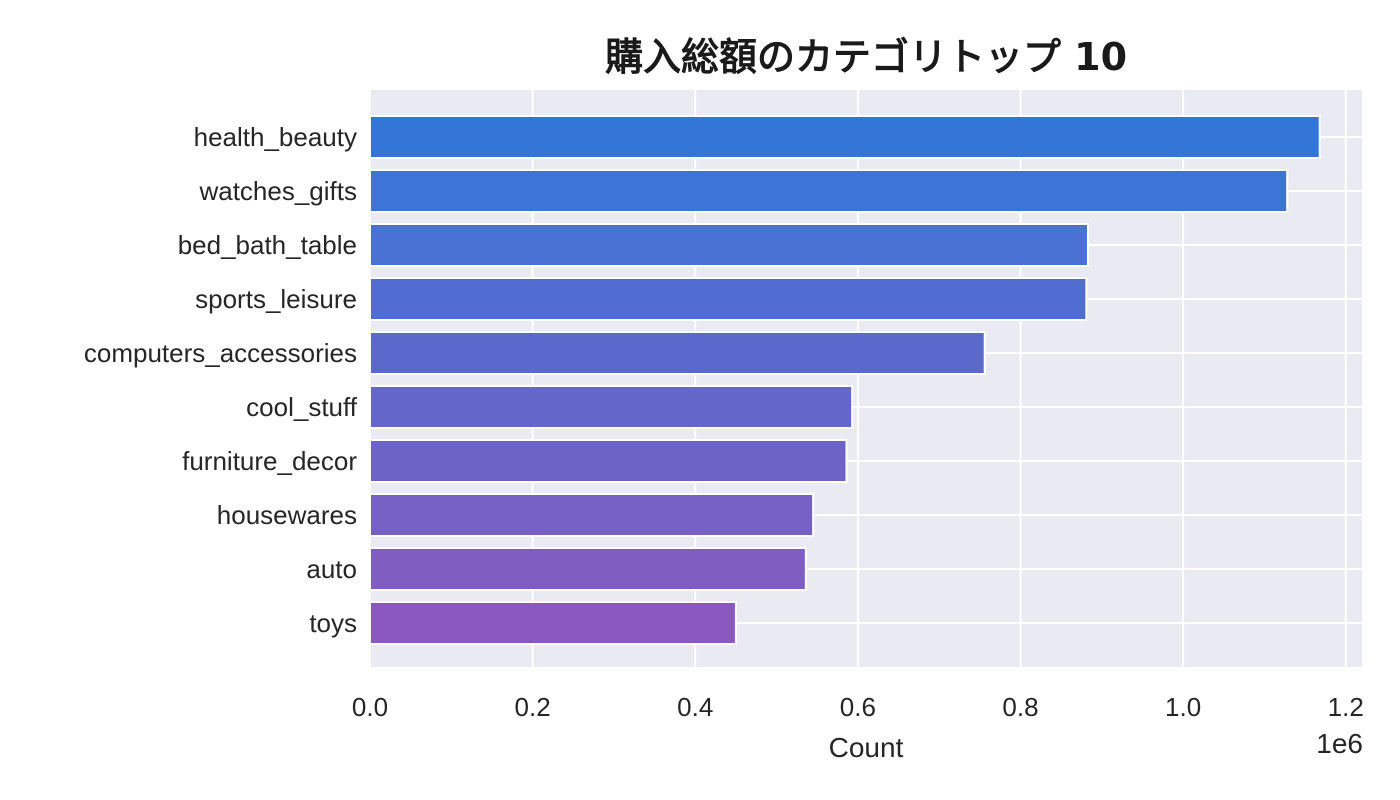 The width and height of the screenshot is (1400, 800). What do you see at coordinates (287, 515) in the screenshot?
I see `y-tick-label: housewares` at bounding box center [287, 515].